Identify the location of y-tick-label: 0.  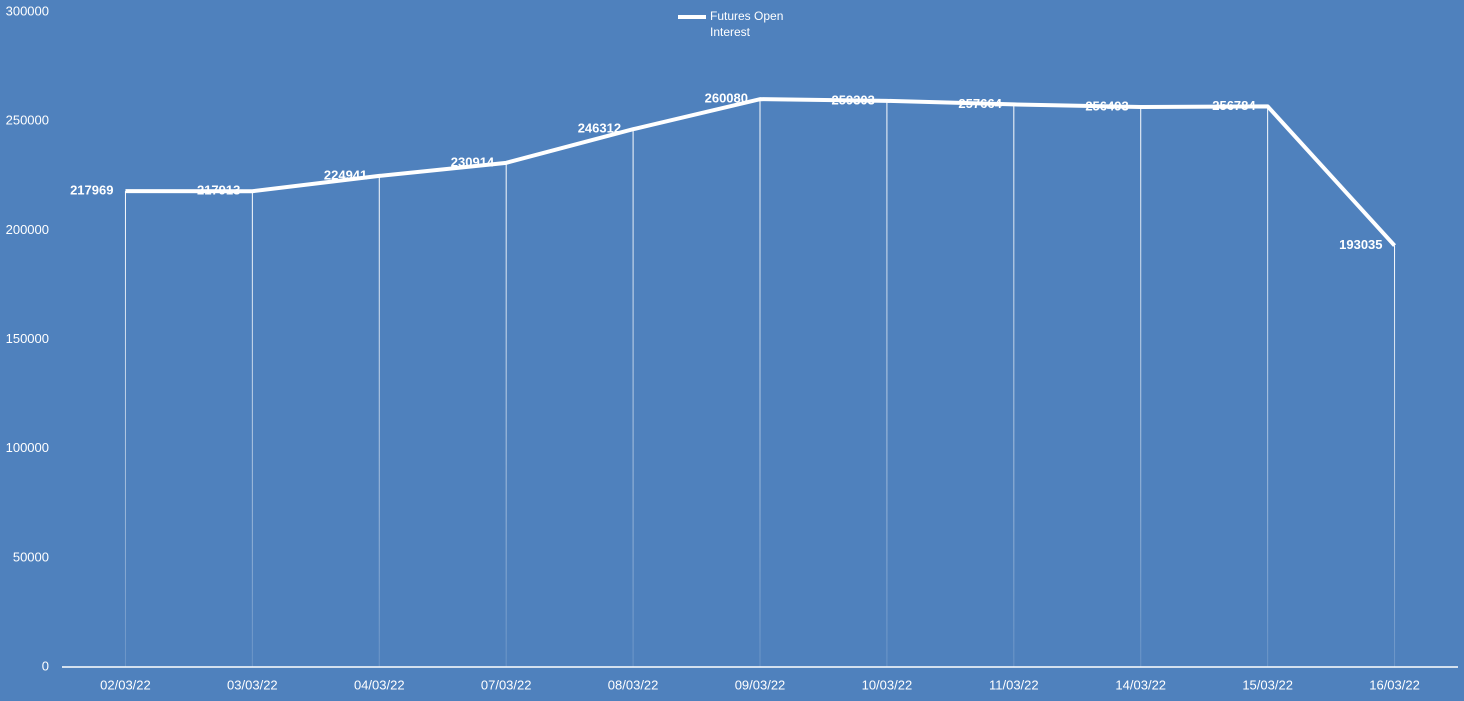
(45, 665).